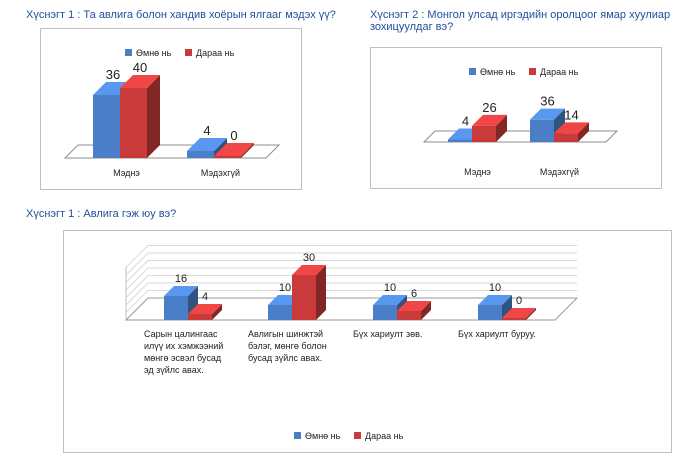 The height and width of the screenshot is (465, 700). Describe the element at coordinates (426, 310) in the screenshot. I see `c3-bar-2-1-side` at that location.